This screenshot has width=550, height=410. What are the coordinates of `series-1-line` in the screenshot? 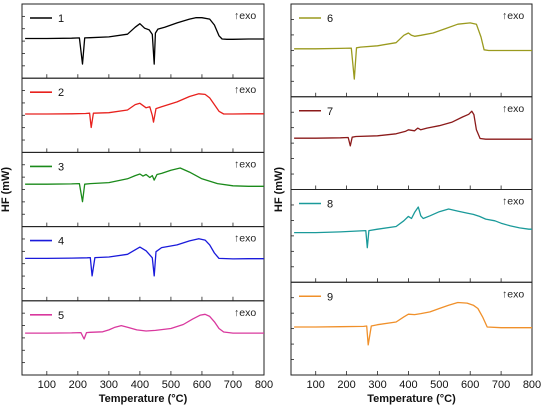 It's located at (144, 41).